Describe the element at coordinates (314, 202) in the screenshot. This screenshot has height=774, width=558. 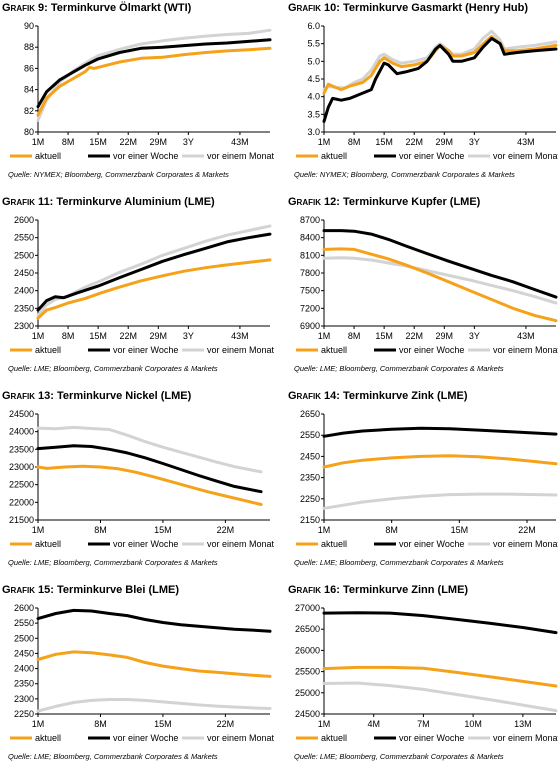
I see `chart-title-prefix: Grafik 12:` at that location.